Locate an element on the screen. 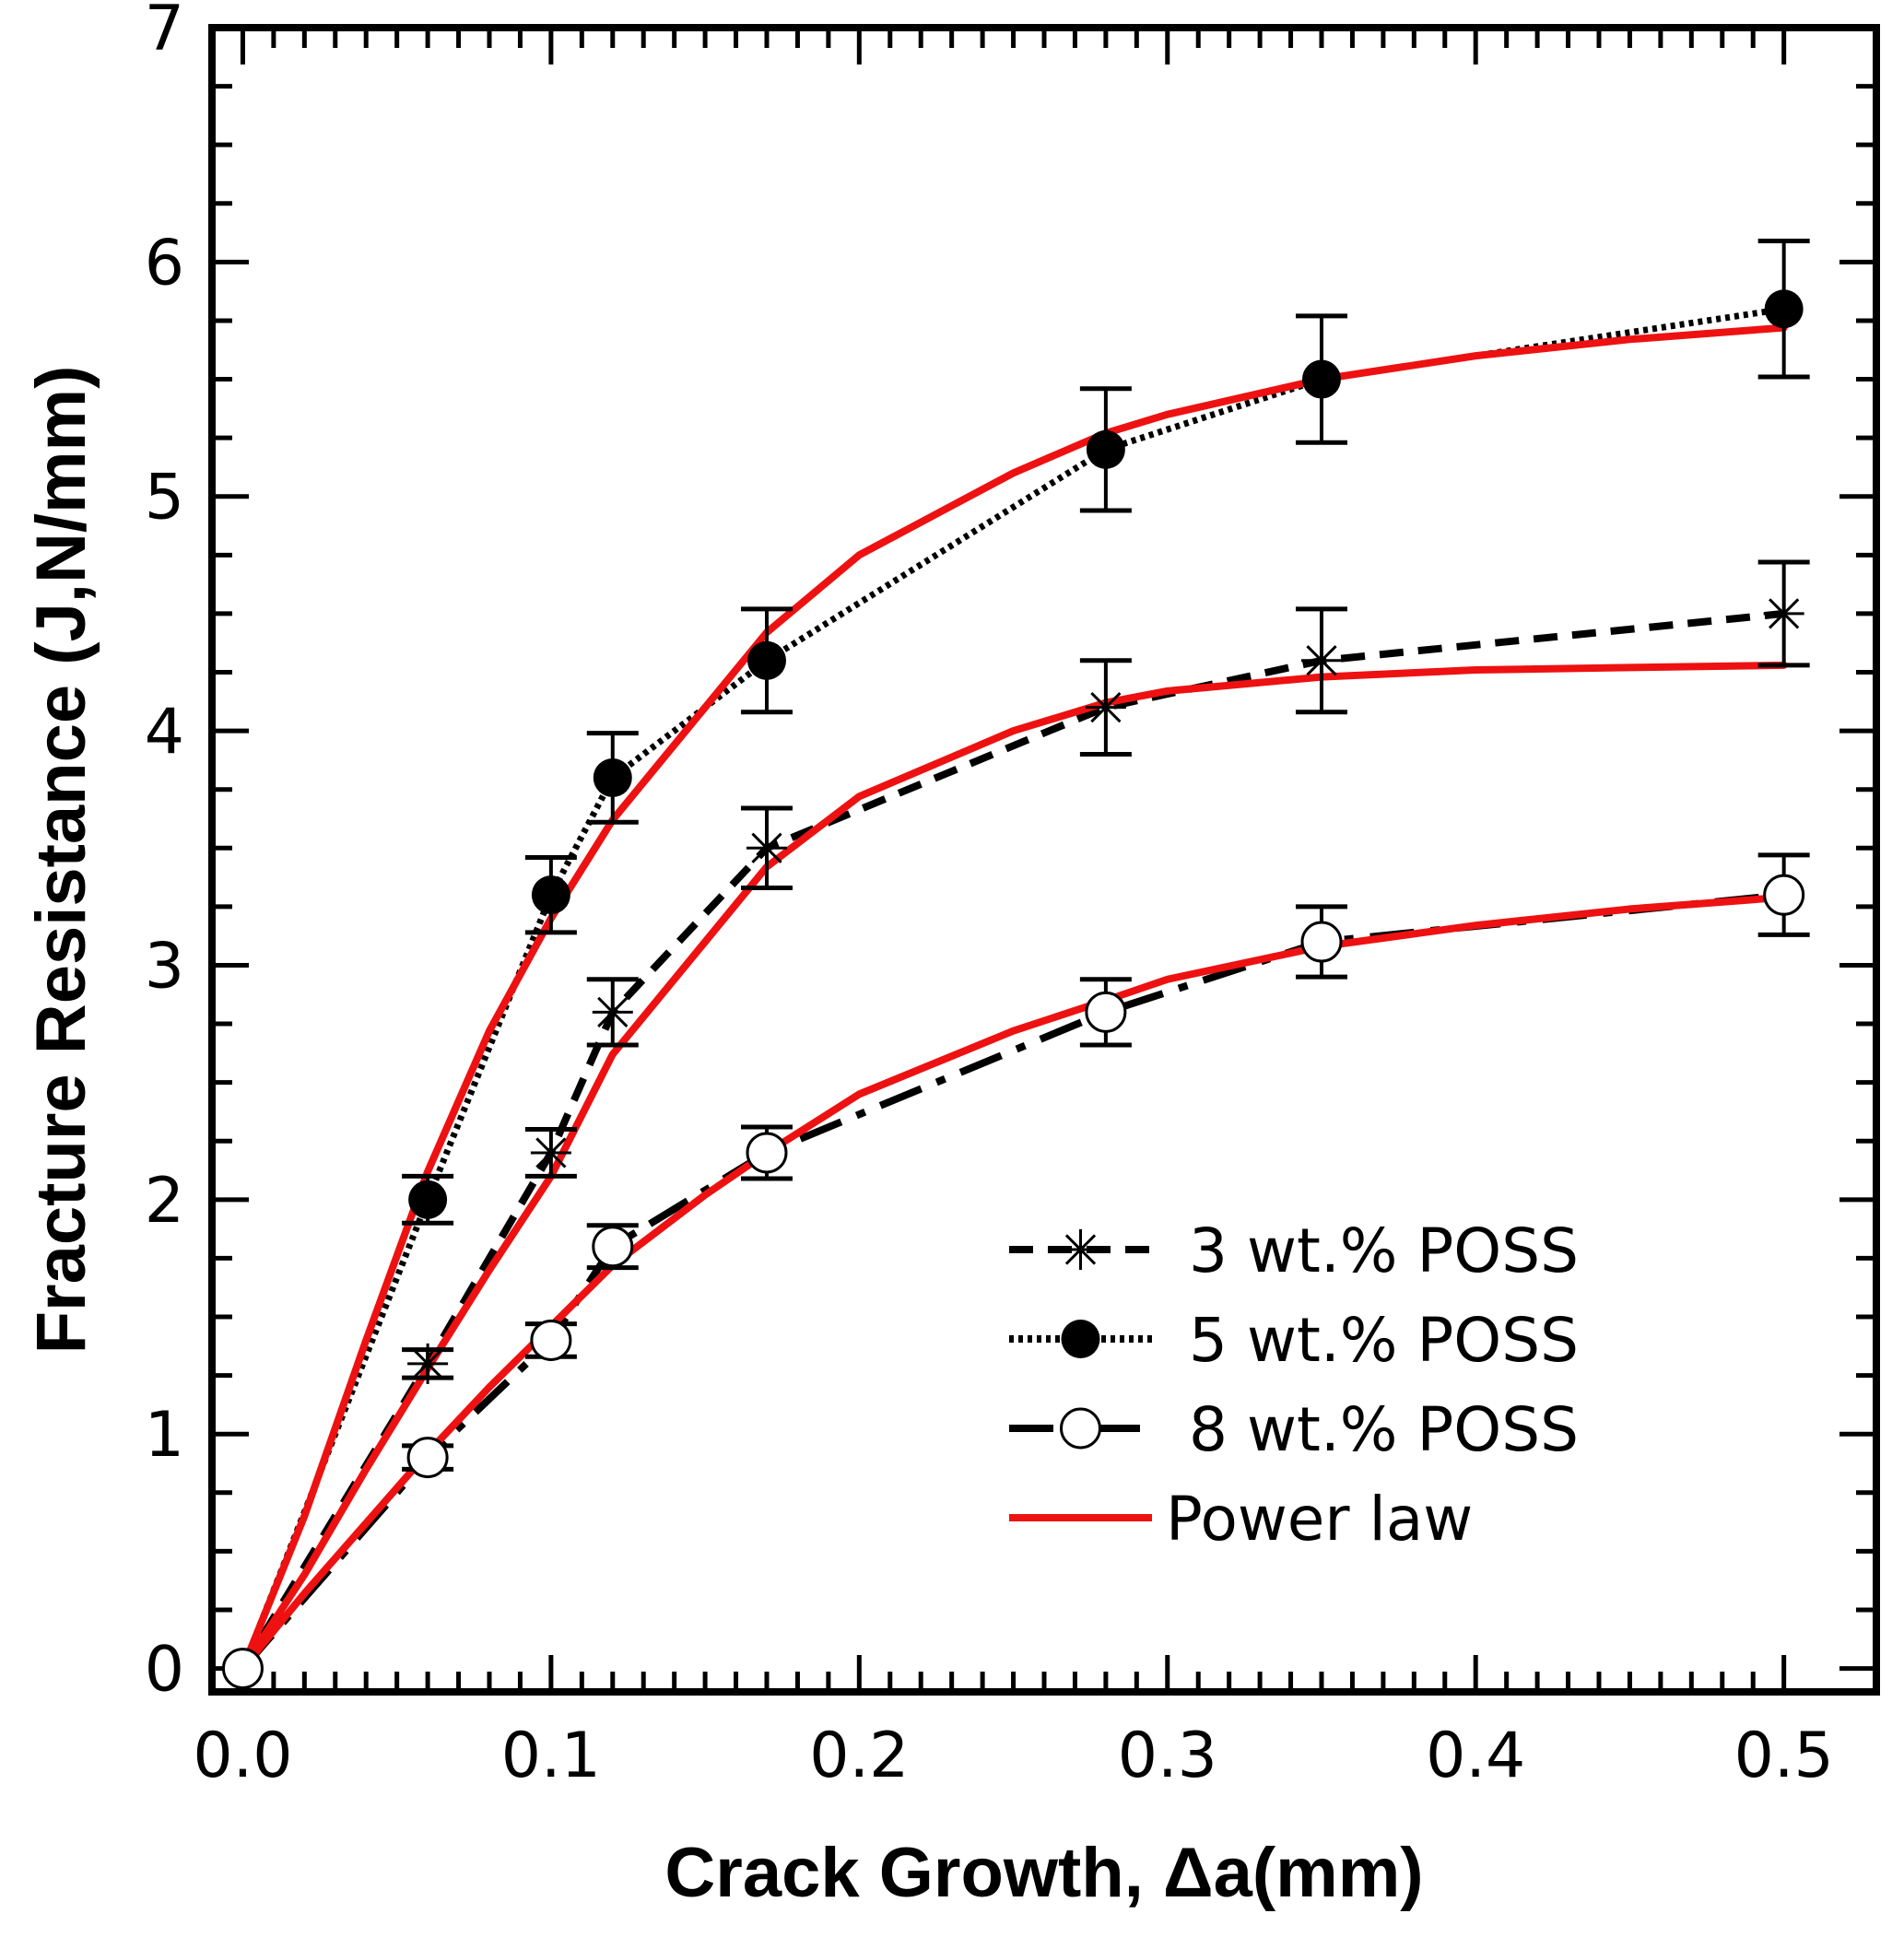 Image resolution: width=1904 pixels, height=1937 pixels. legend-entry: 5 wt.% POSS is located at coordinates (1294, 1340).